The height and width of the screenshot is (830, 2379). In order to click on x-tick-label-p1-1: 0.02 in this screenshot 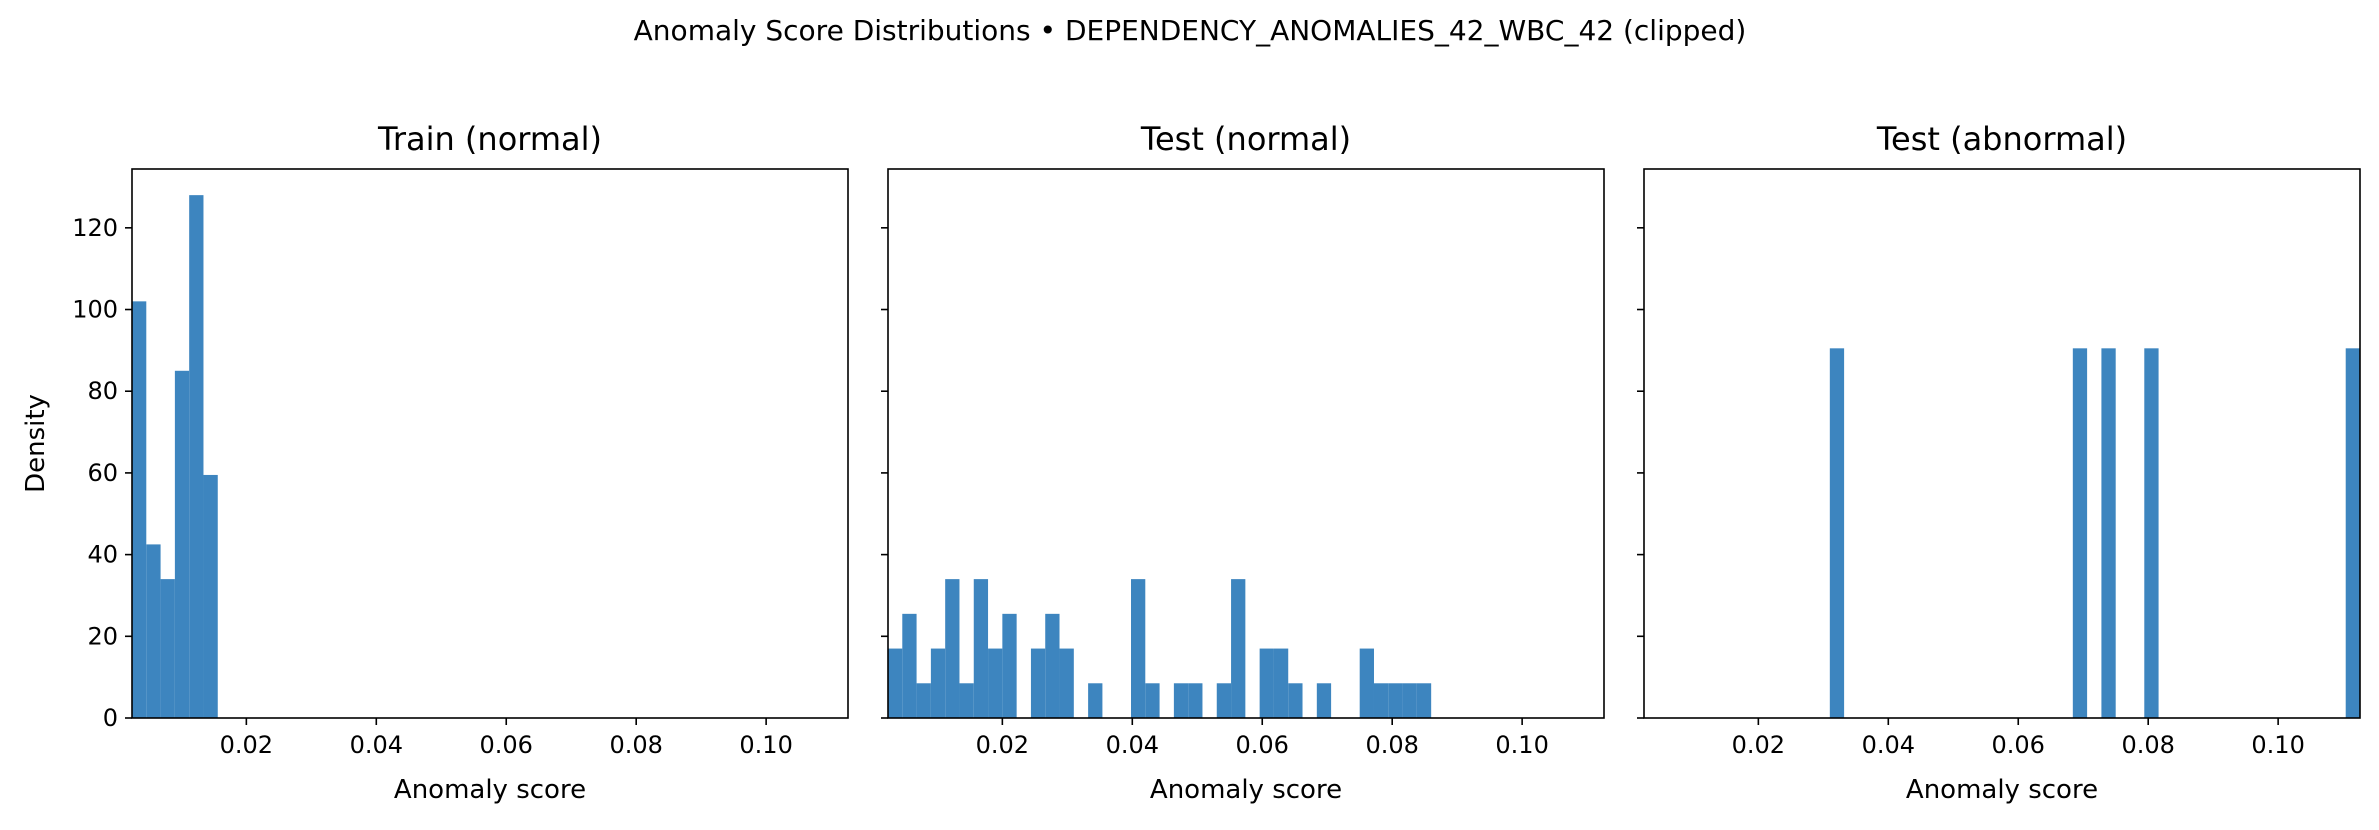, I will do `click(246, 745)`.